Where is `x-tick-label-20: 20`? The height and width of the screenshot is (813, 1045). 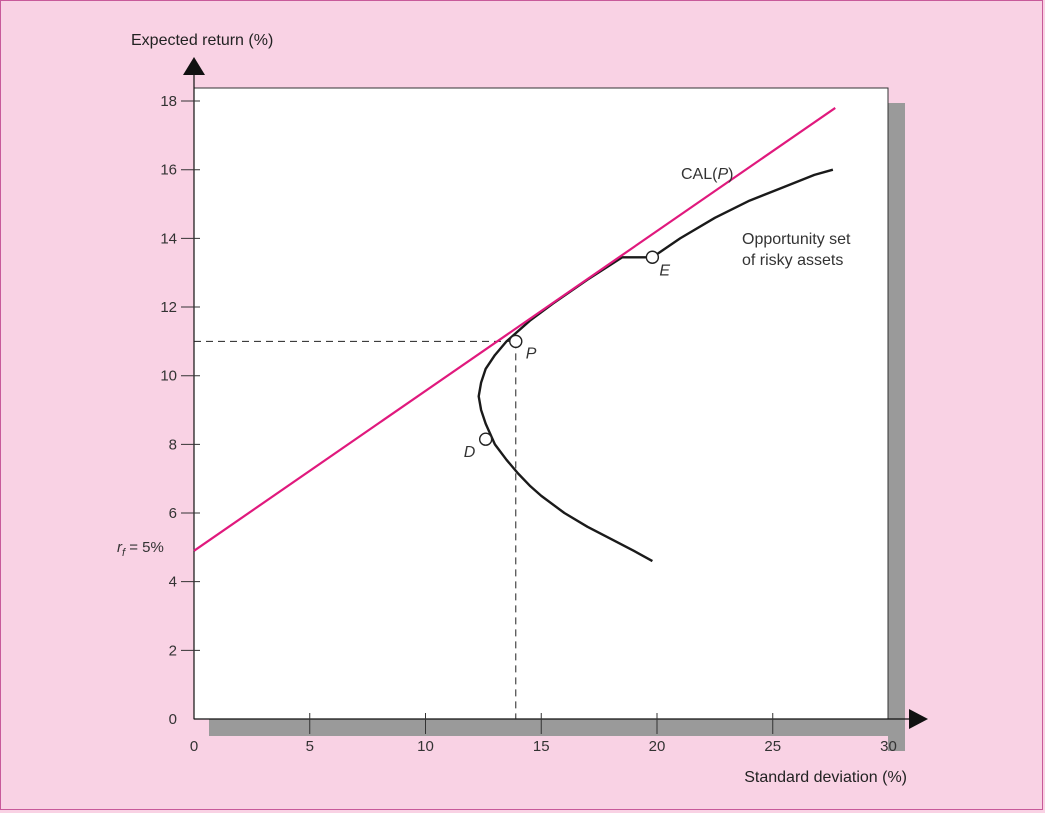
x-tick-label-20: 20 is located at coordinates (657, 746).